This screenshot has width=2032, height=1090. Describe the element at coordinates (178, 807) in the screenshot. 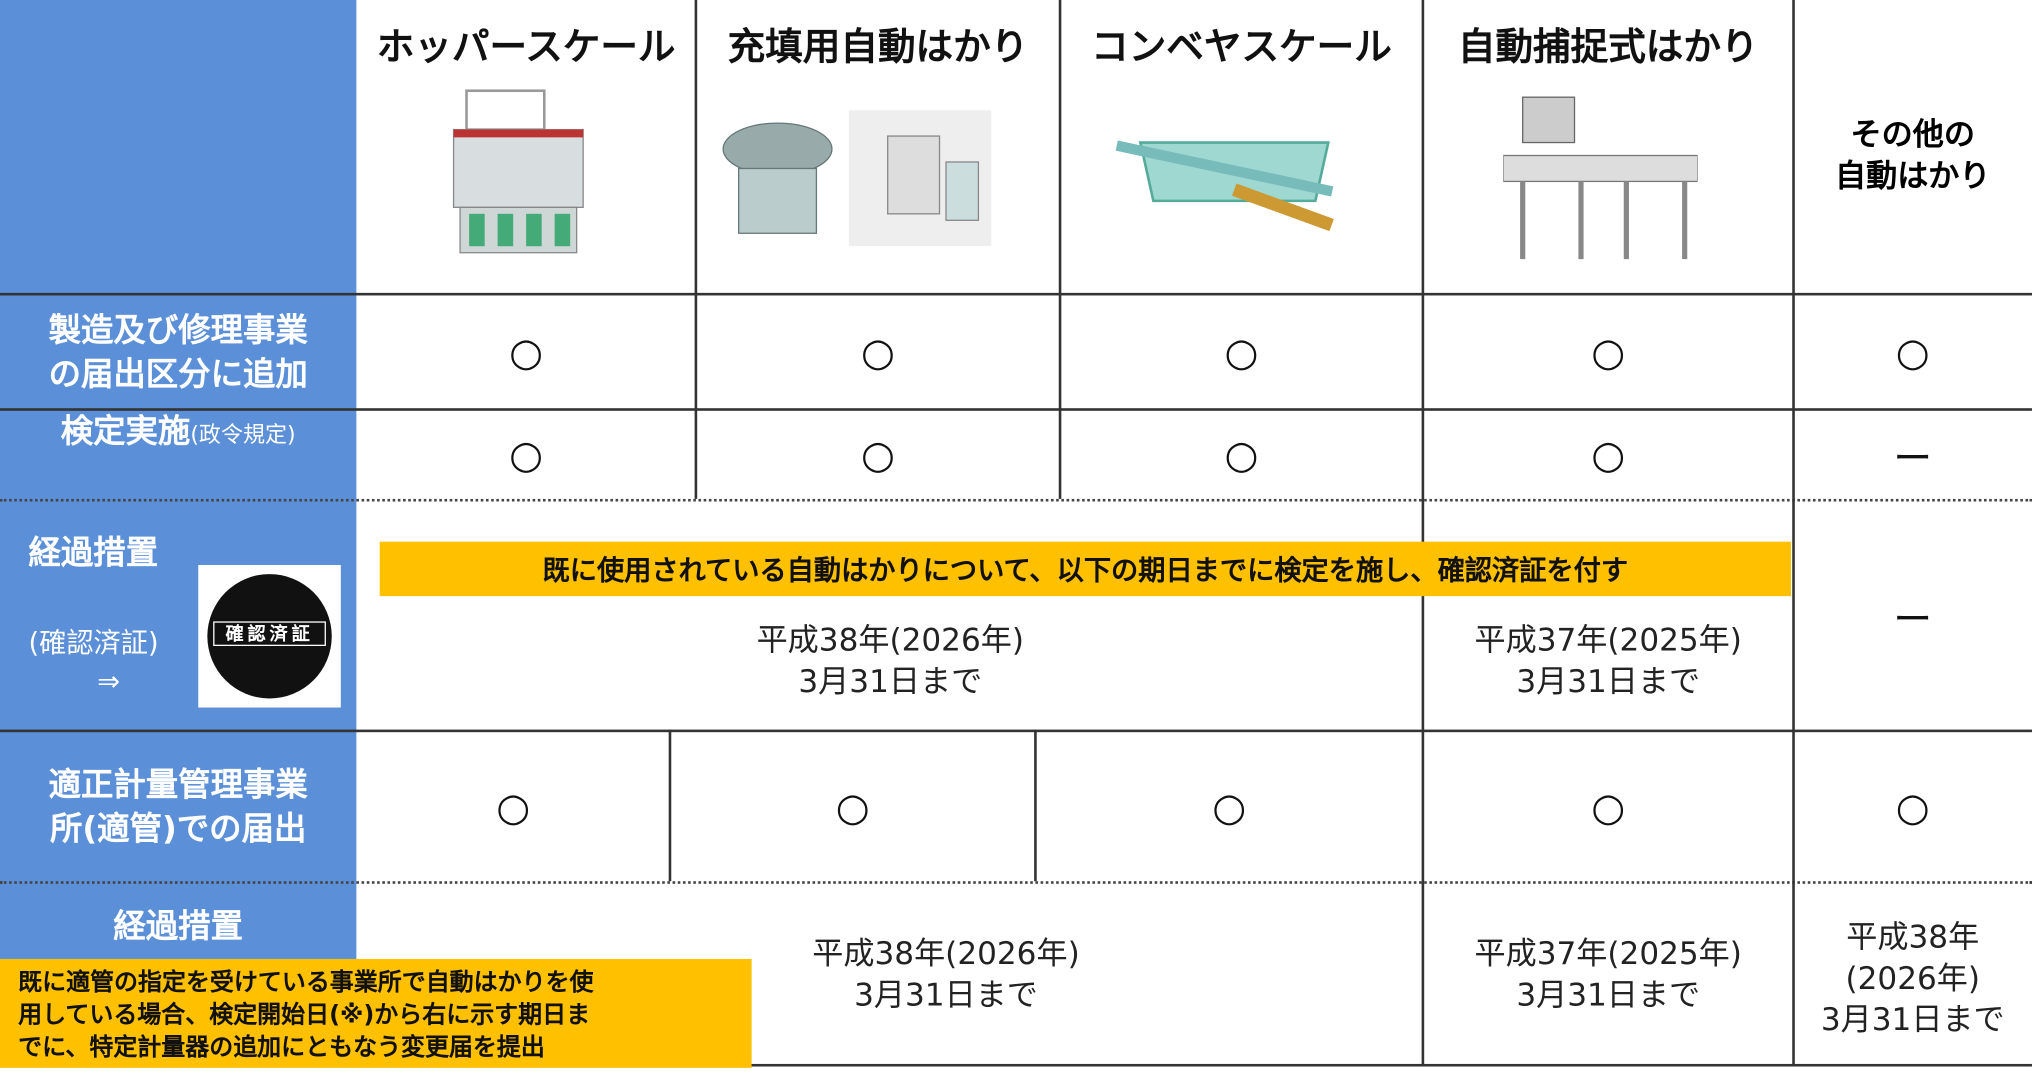

I see `row-label: 適正計量管理事業 所(適管)での届出` at that location.